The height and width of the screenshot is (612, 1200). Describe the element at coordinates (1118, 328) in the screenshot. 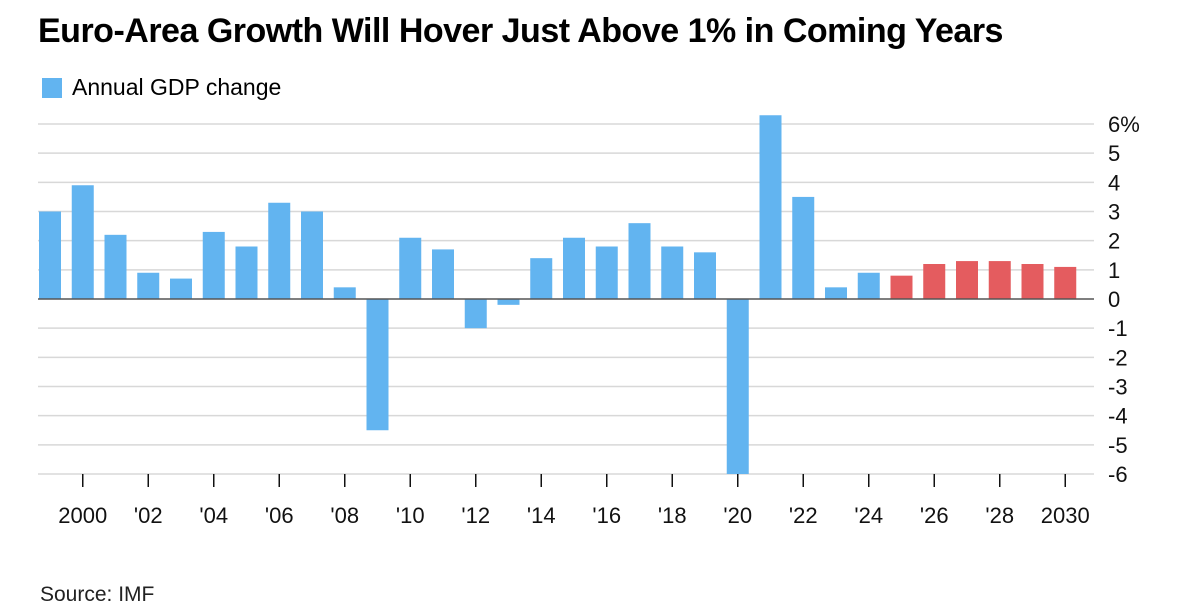

I see `y-tick-label: -1` at that location.